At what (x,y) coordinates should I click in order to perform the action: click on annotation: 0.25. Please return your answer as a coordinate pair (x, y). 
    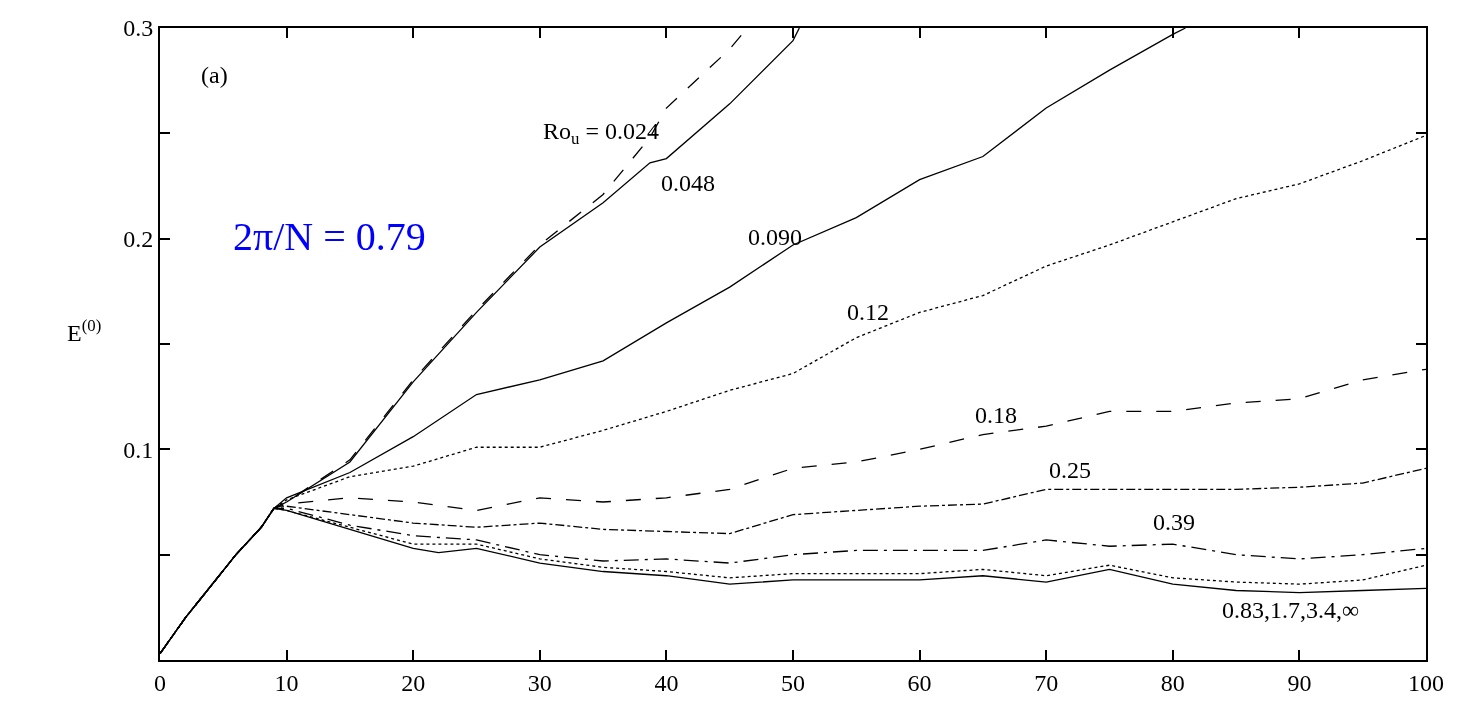
    Looking at the image, I should click on (1070, 470).